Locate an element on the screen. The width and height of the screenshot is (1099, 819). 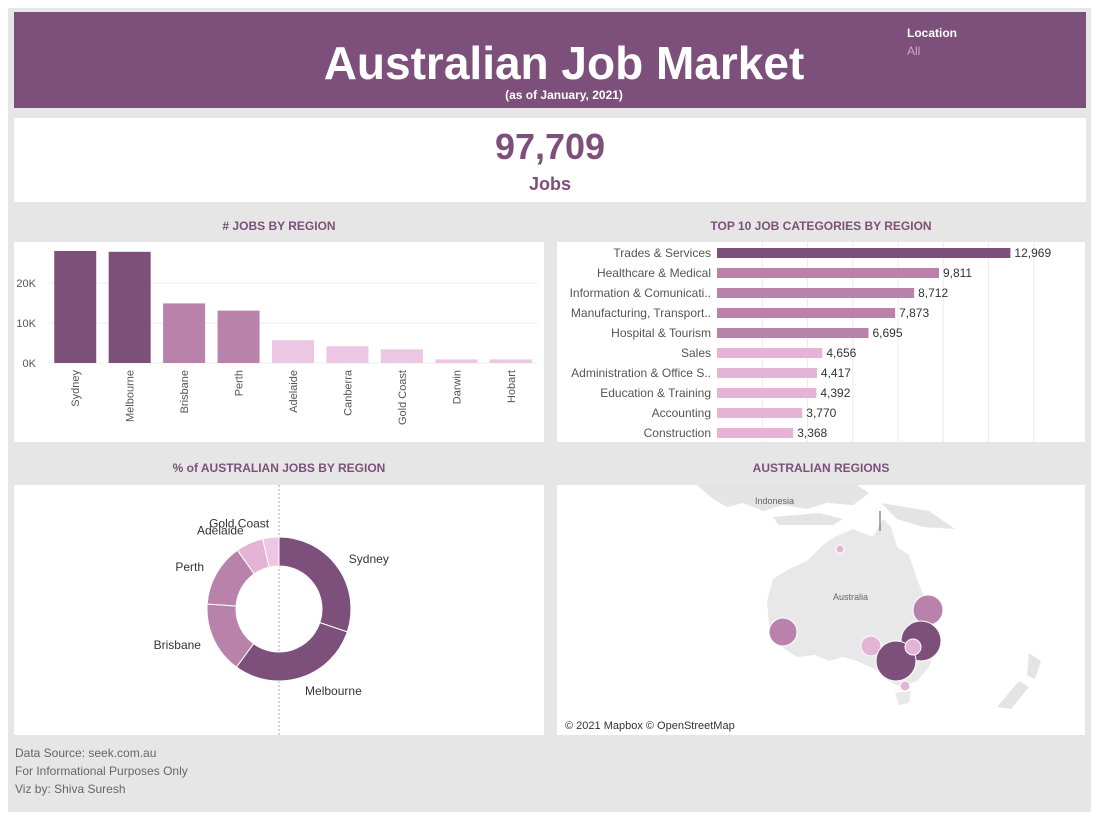
jobs-by-region-title: # JOBS BY REGION is located at coordinates (279, 226).